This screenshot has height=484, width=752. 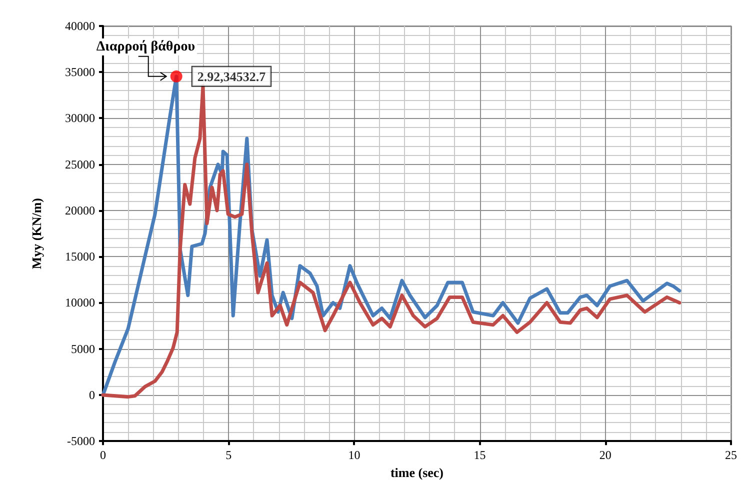 What do you see at coordinates (480, 455) in the screenshot?
I see `x-tick-label: 15` at bounding box center [480, 455].